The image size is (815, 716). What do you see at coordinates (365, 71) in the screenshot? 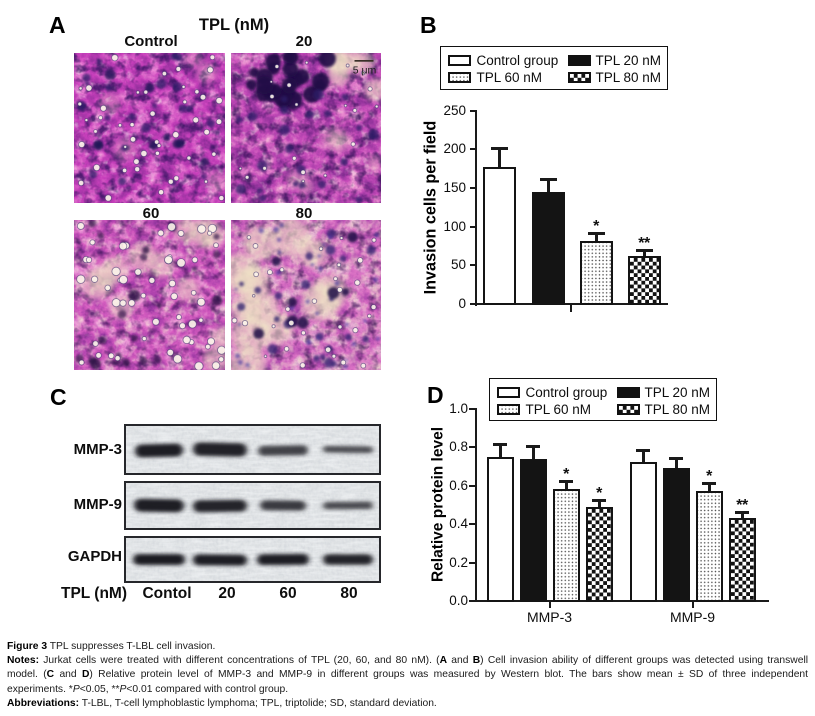
I see `svg-text: 5 μm` at bounding box center [365, 71].